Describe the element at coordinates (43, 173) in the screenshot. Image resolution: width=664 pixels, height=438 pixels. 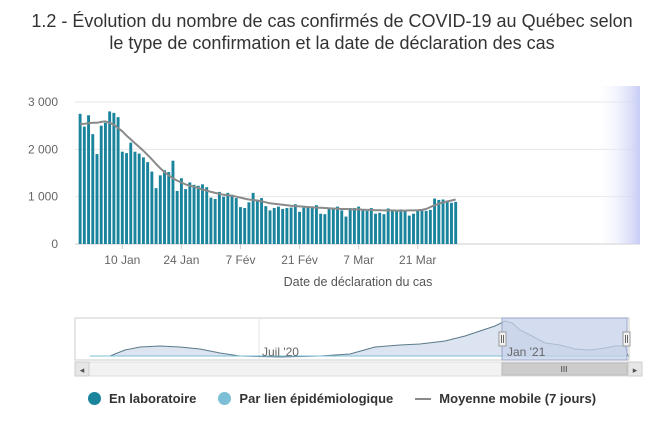
I see `y-axis-ticks: 0 1 000 2 000 3 000` at that location.